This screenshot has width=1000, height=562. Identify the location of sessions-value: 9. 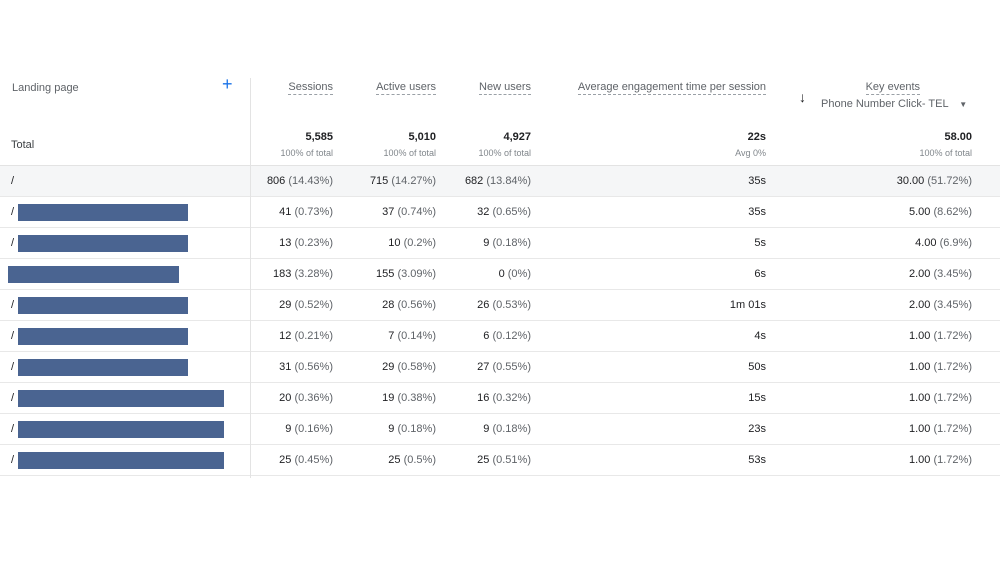
(288, 429).